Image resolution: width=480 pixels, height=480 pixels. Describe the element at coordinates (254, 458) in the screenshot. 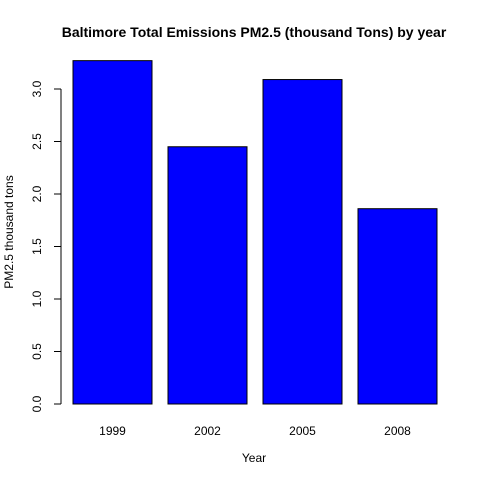

I see `x-axis-label: Year` at that location.